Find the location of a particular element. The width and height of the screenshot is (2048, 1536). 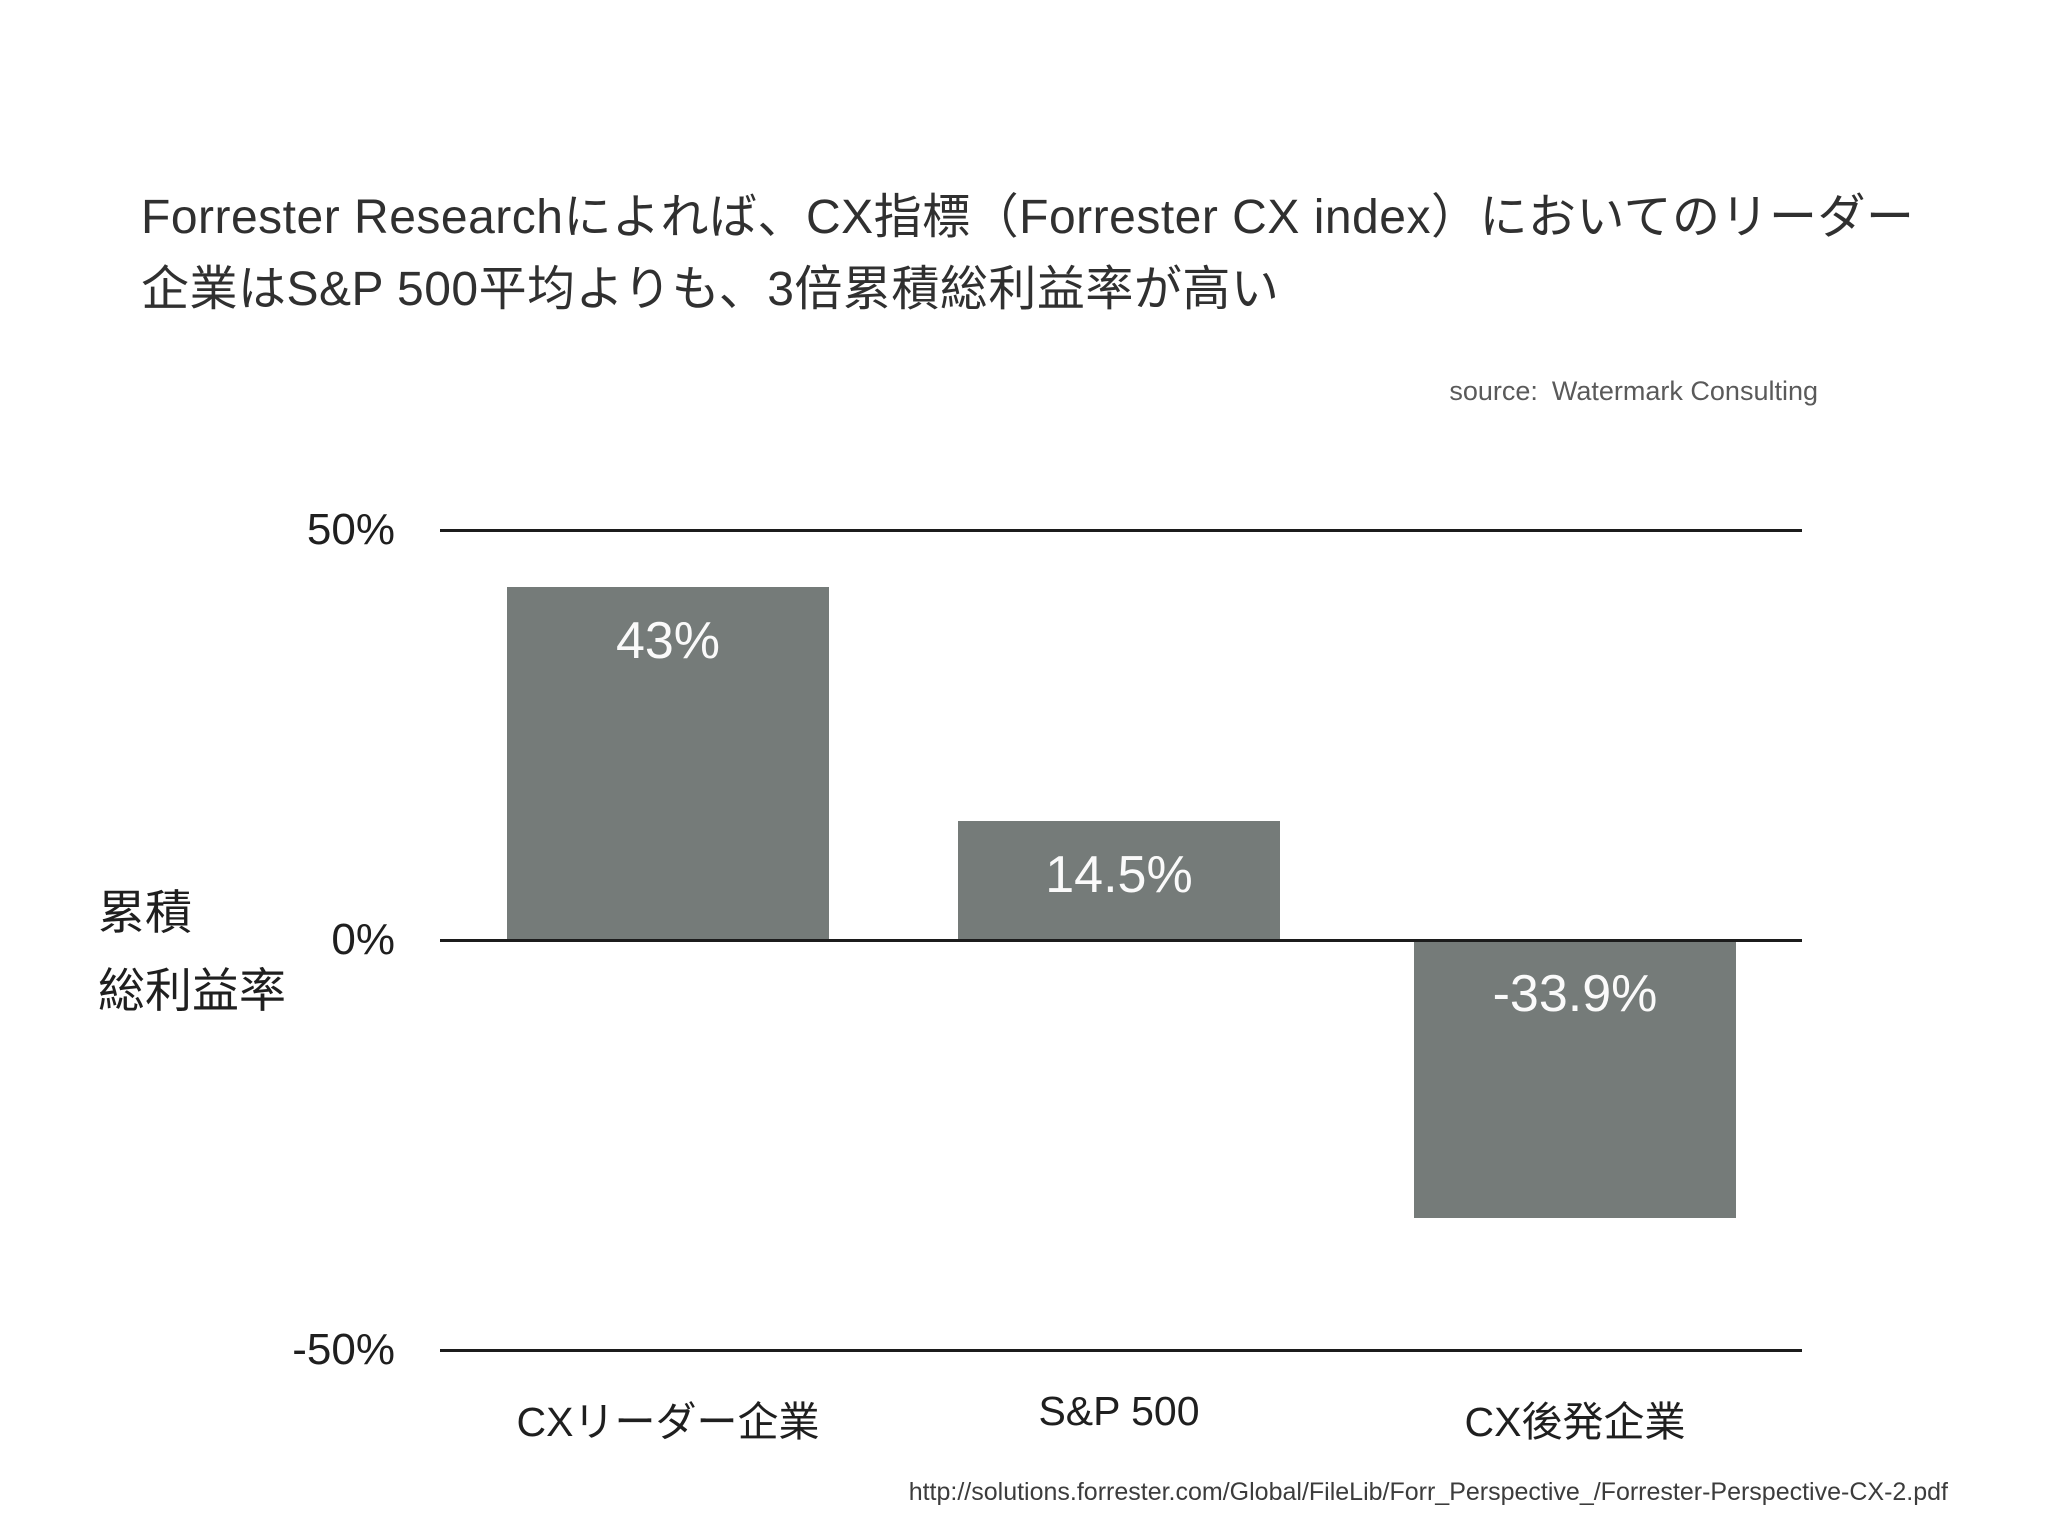

source-attribution: source: Watermark Consulting is located at coordinates (1633, 391).